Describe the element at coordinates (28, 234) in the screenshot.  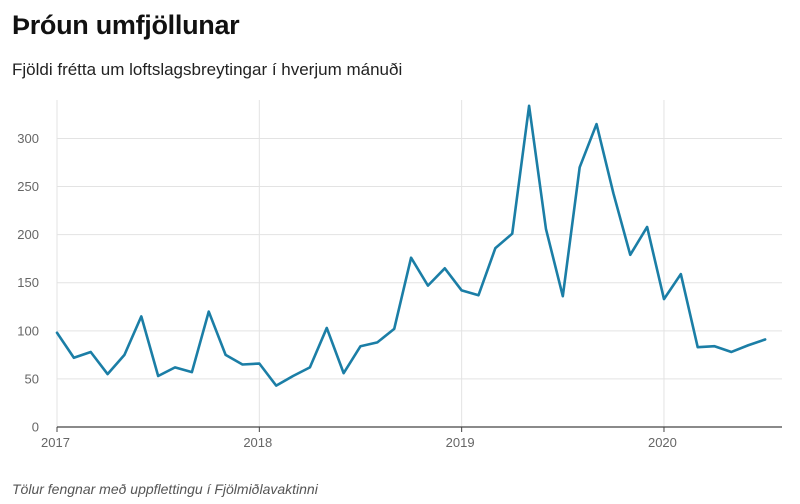
I see `y-tick-label: 200` at that location.